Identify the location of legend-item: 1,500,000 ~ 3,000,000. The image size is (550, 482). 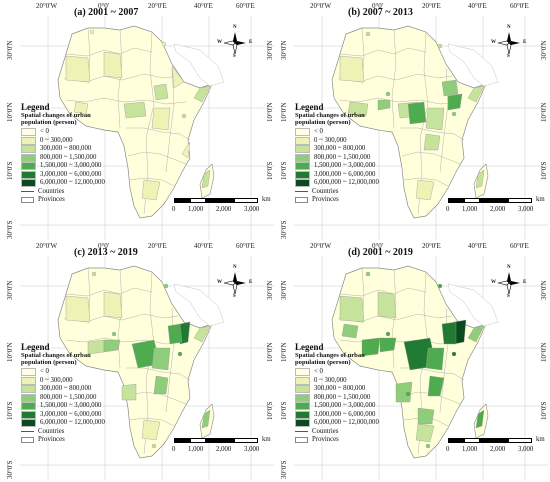
(360, 406).